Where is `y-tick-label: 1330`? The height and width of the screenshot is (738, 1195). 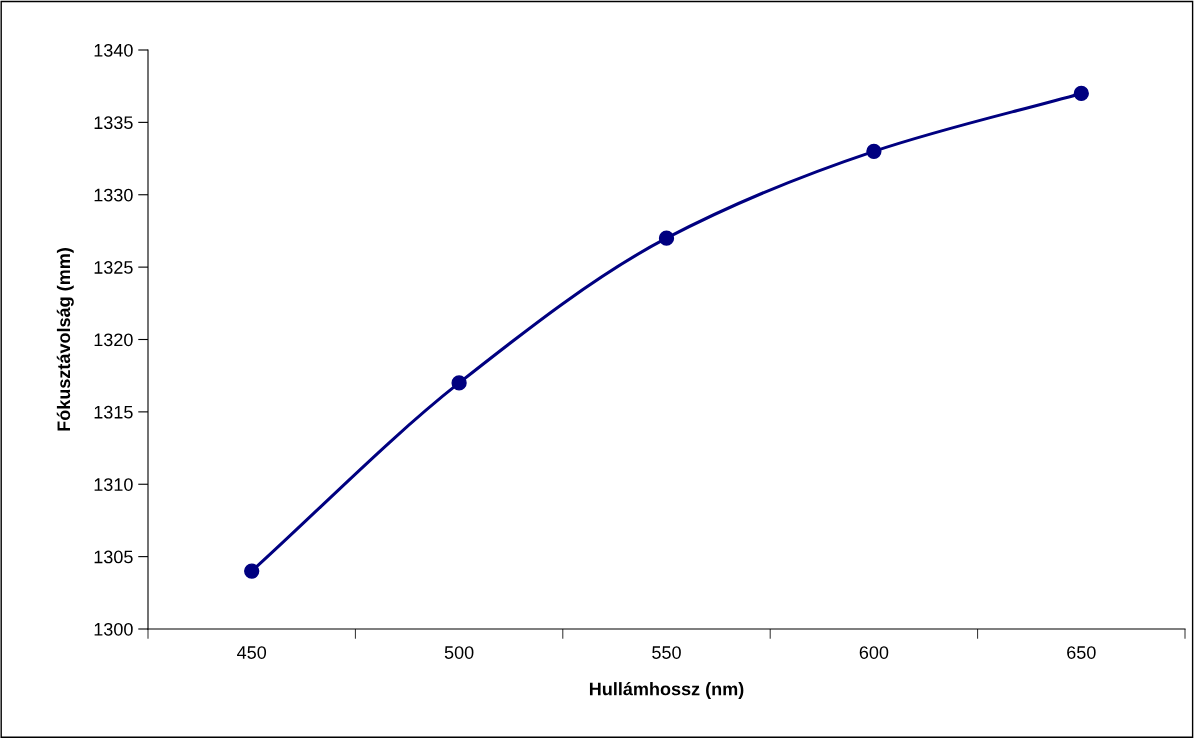
y-tick-label: 1330 is located at coordinates (113, 195).